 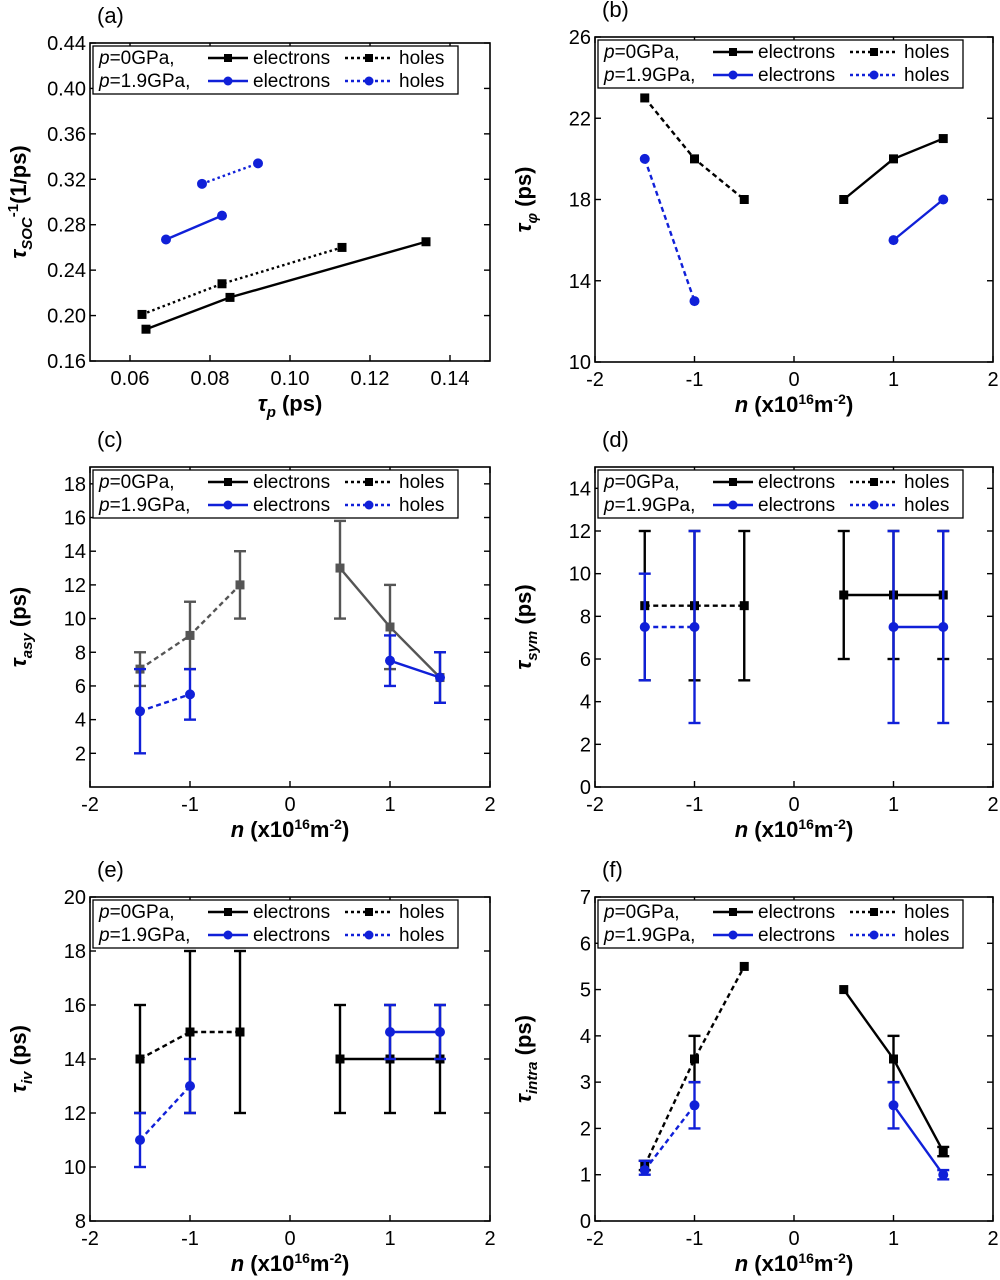 What do you see at coordinates (526, 1059) in the screenshot?
I see `y-axis-label: τintra (ps)` at bounding box center [526, 1059].